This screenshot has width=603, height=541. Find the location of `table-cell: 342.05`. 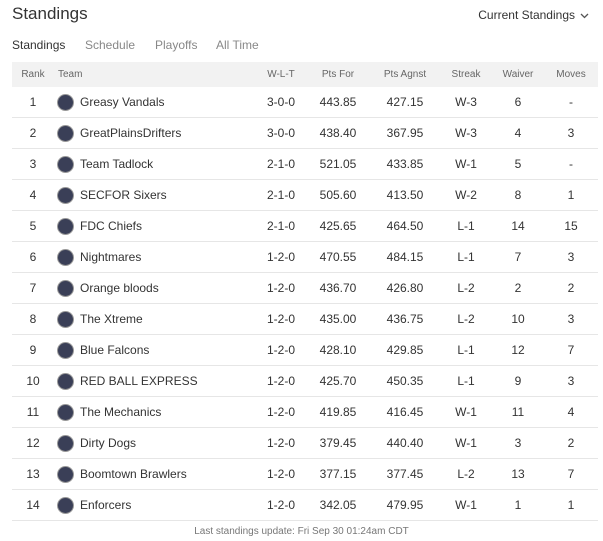

table-cell: 342.05 is located at coordinates (338, 505).